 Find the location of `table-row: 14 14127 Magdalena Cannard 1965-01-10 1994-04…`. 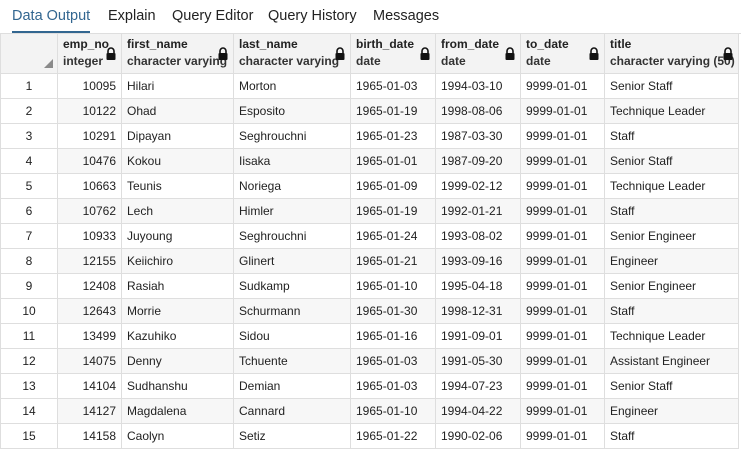

table-row: 14 14127 Magdalena Cannard 1965-01-10 1994-04… is located at coordinates (369, 411).